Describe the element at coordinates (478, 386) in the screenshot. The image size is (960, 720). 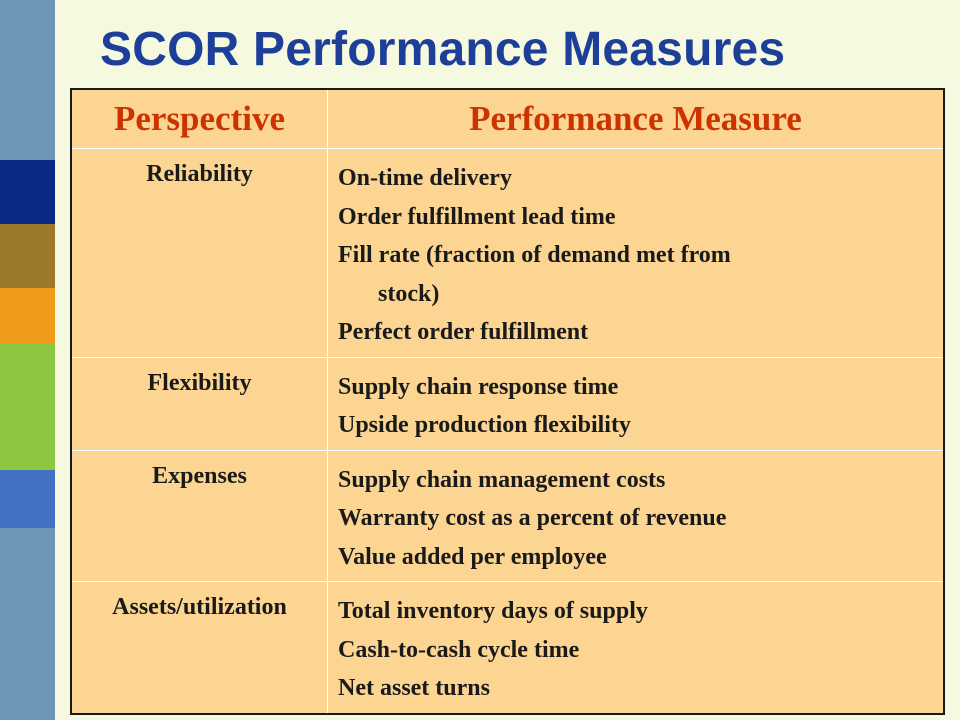
I see `measure-item: Supply chain response time` at that location.